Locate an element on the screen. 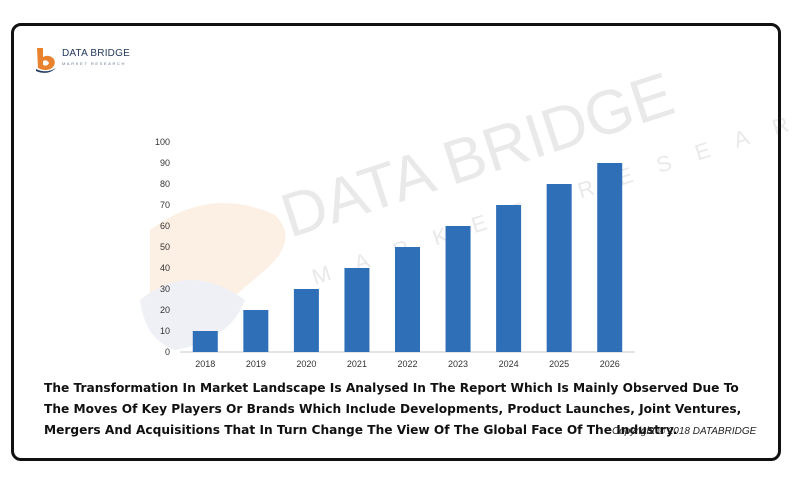  x-tick-label: 2019 is located at coordinates (256, 364).